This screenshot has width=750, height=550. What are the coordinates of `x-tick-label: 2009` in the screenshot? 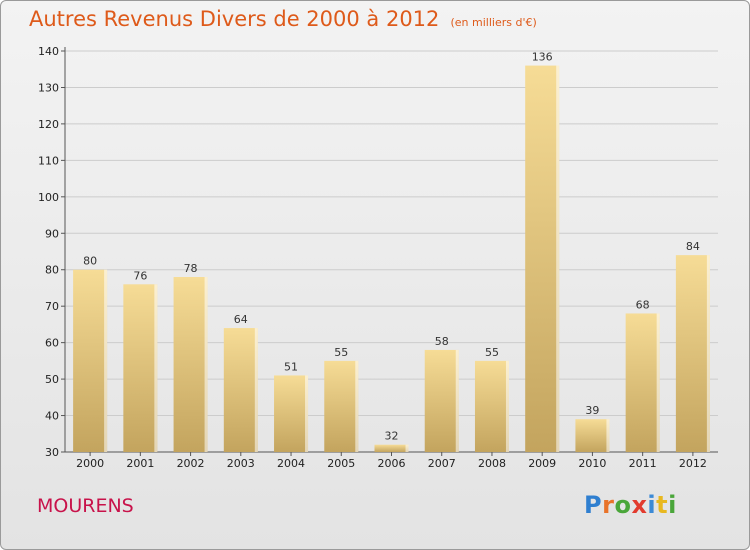 It's located at (542, 463).